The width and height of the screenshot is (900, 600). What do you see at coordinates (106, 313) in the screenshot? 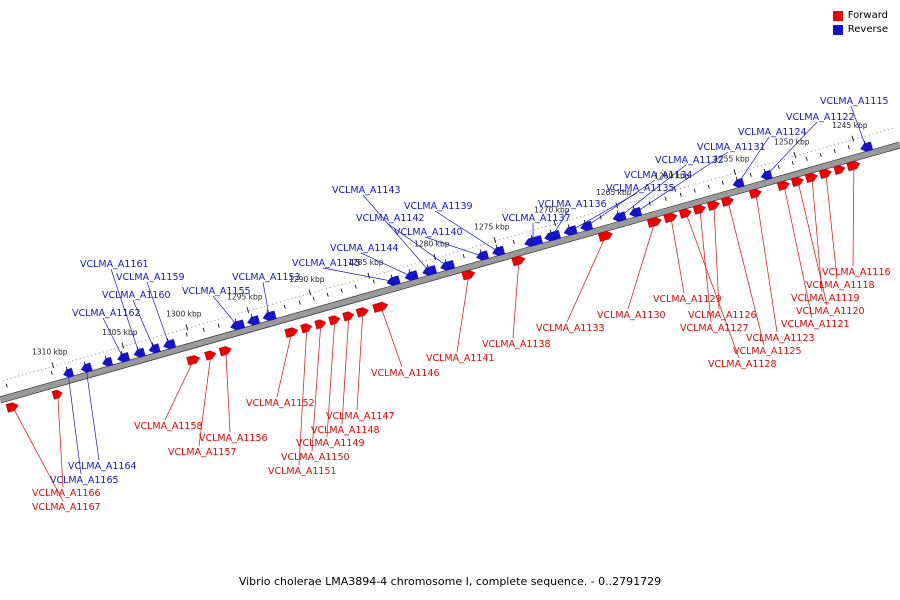
I see `gene-label: VCLMA_A1162` at bounding box center [106, 313].